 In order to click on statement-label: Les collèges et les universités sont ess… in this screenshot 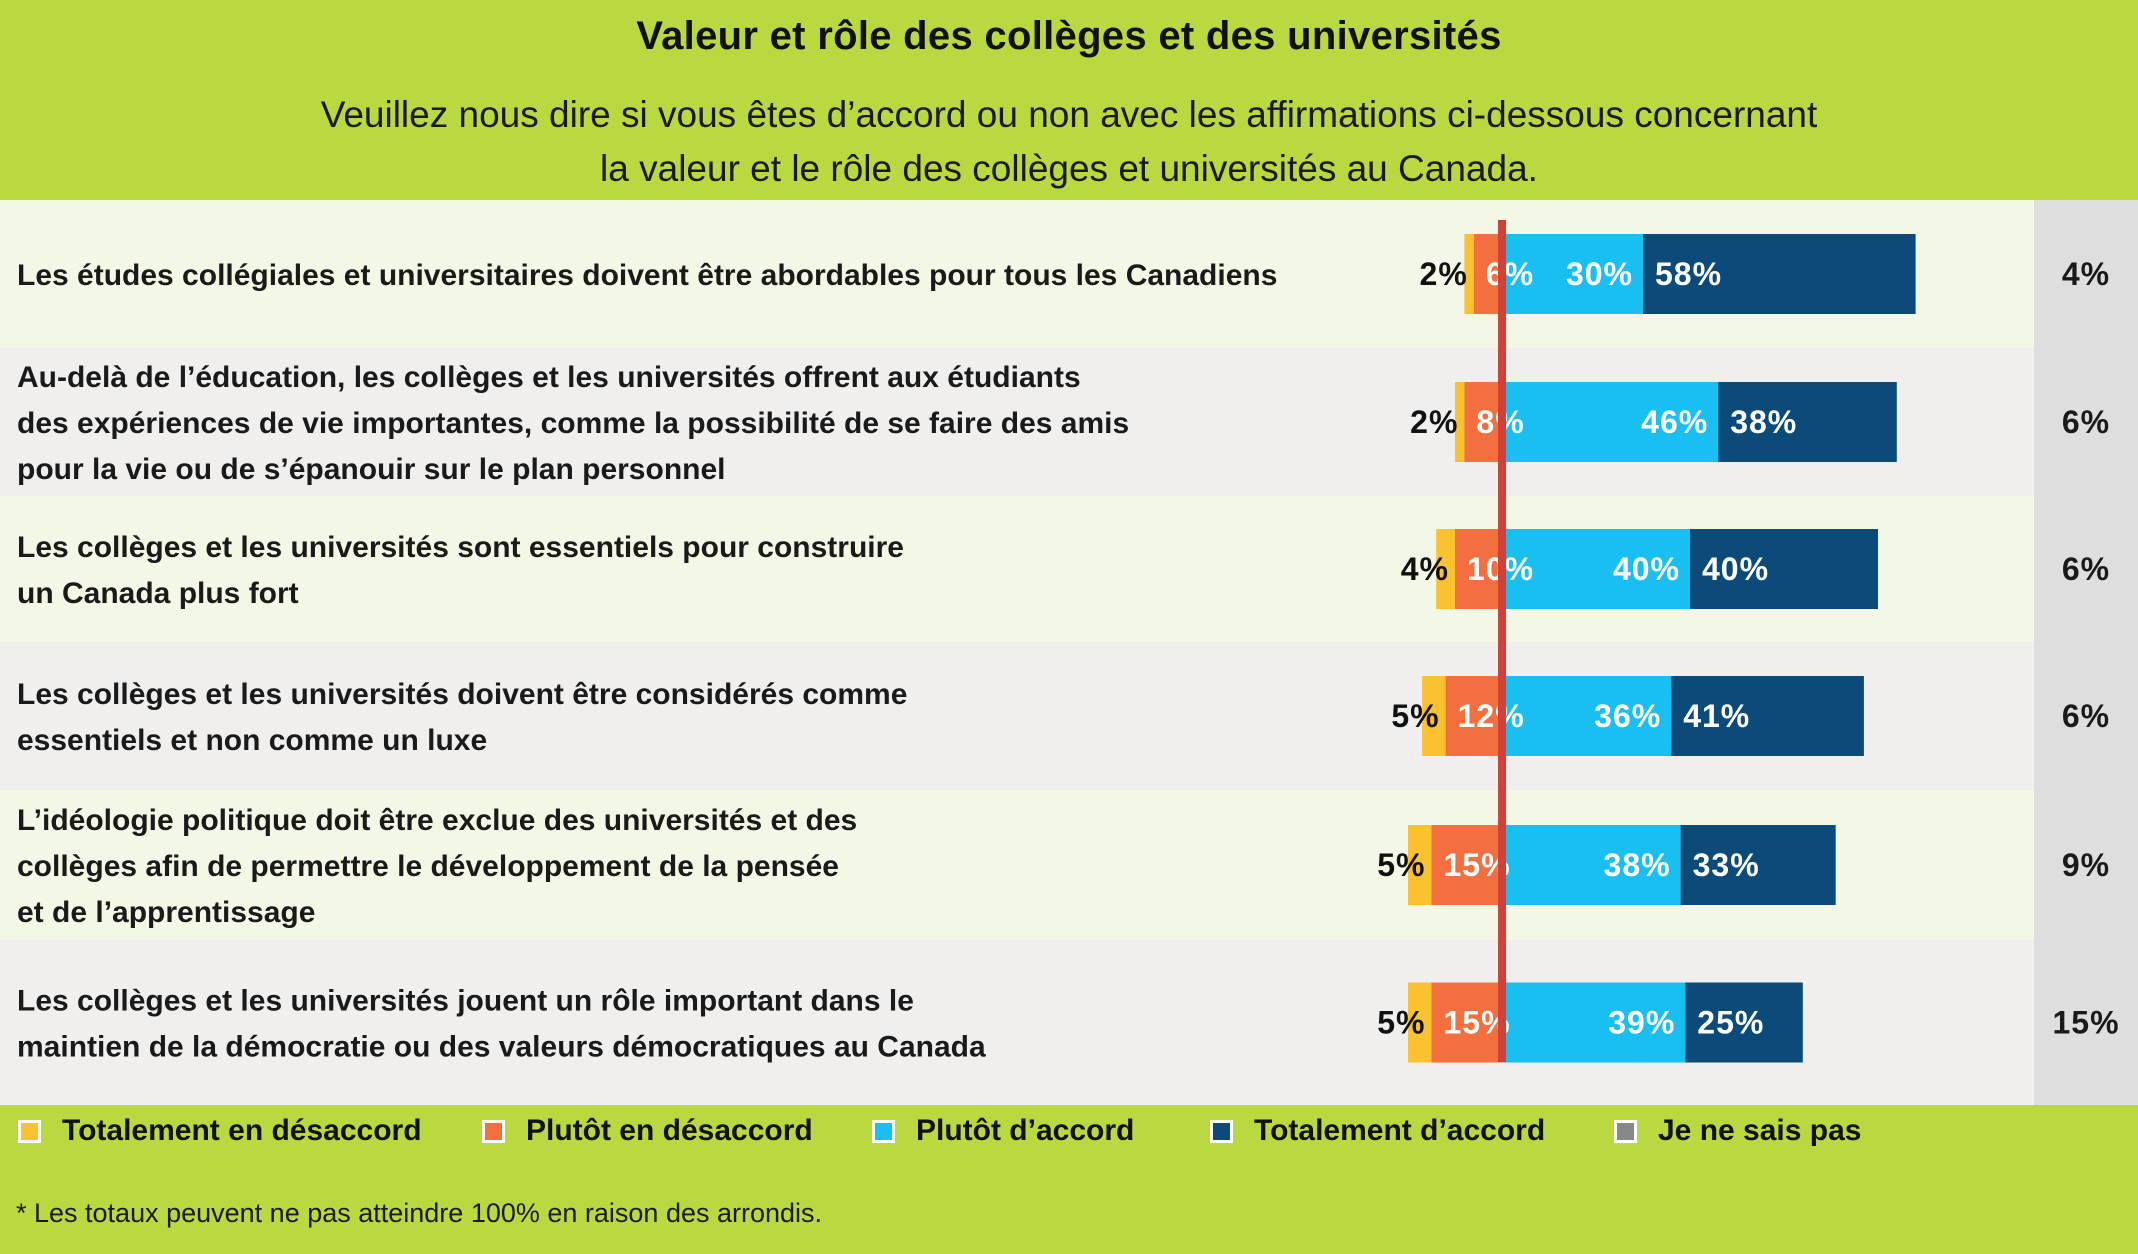, I will do `click(460, 570)`.